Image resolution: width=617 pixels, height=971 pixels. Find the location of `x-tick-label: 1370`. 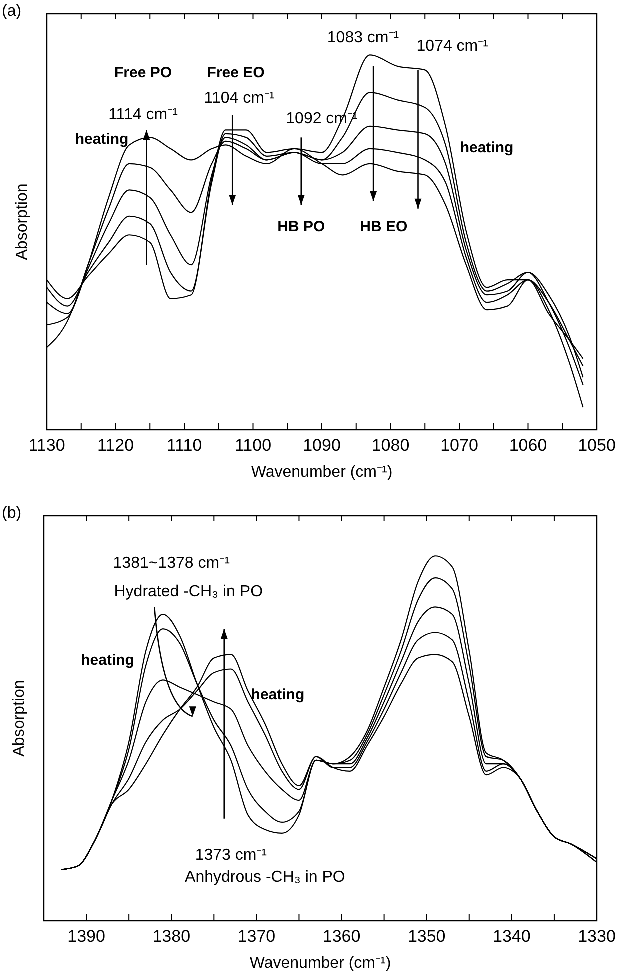

x-tick-label: 1370 is located at coordinates (257, 936).